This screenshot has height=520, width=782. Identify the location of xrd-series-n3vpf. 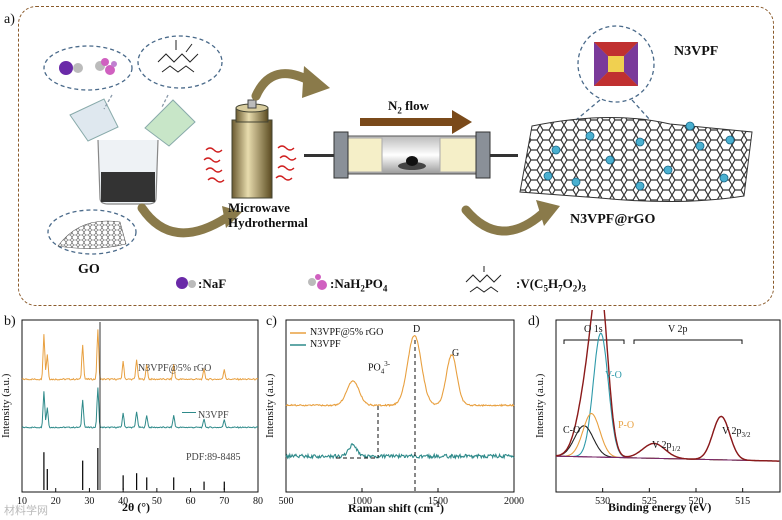
(140, 408).